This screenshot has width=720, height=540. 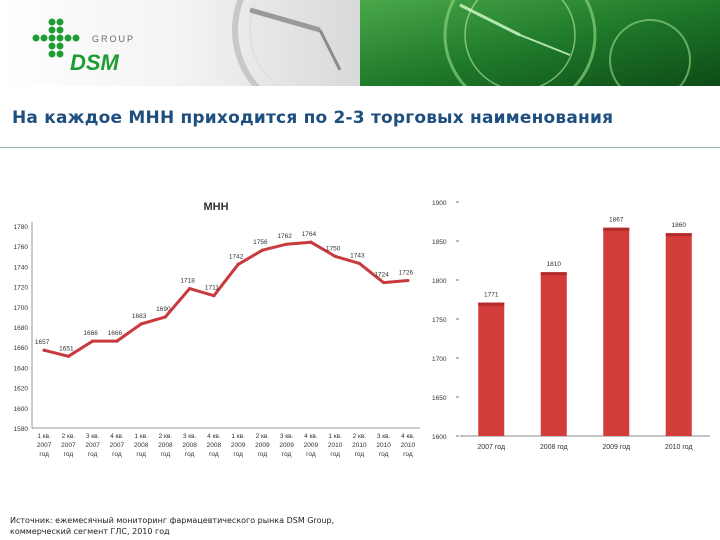 I want to click on line-y-tick-label: 1660, so click(x=21, y=348).